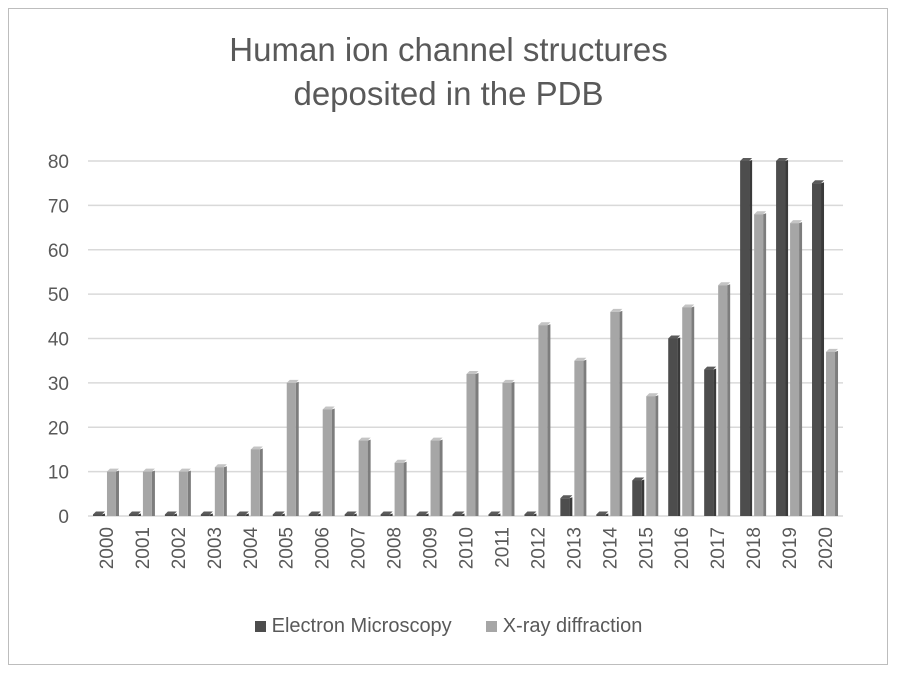  I want to click on bar-x-ray-diffraction-2005, so click(292, 447).